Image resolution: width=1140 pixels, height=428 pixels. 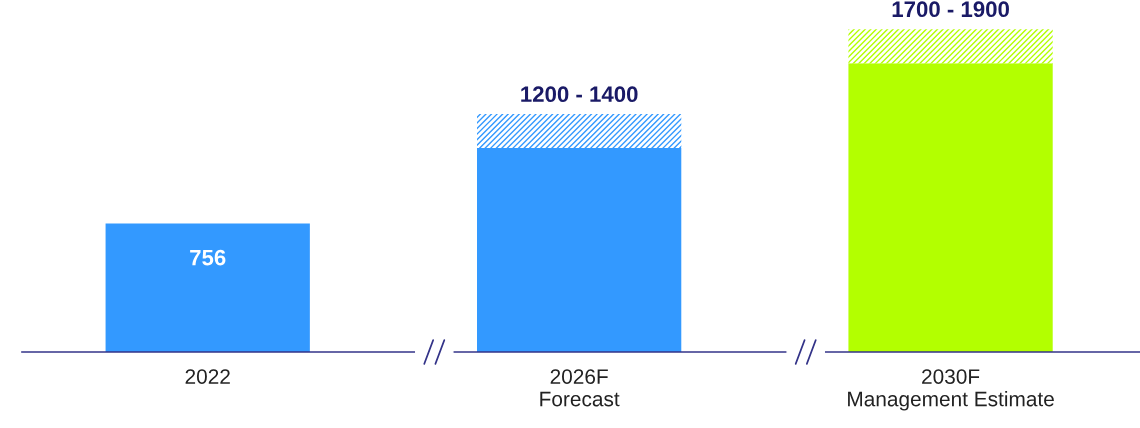 I want to click on x-tick-label: 2022, so click(x=207, y=376).